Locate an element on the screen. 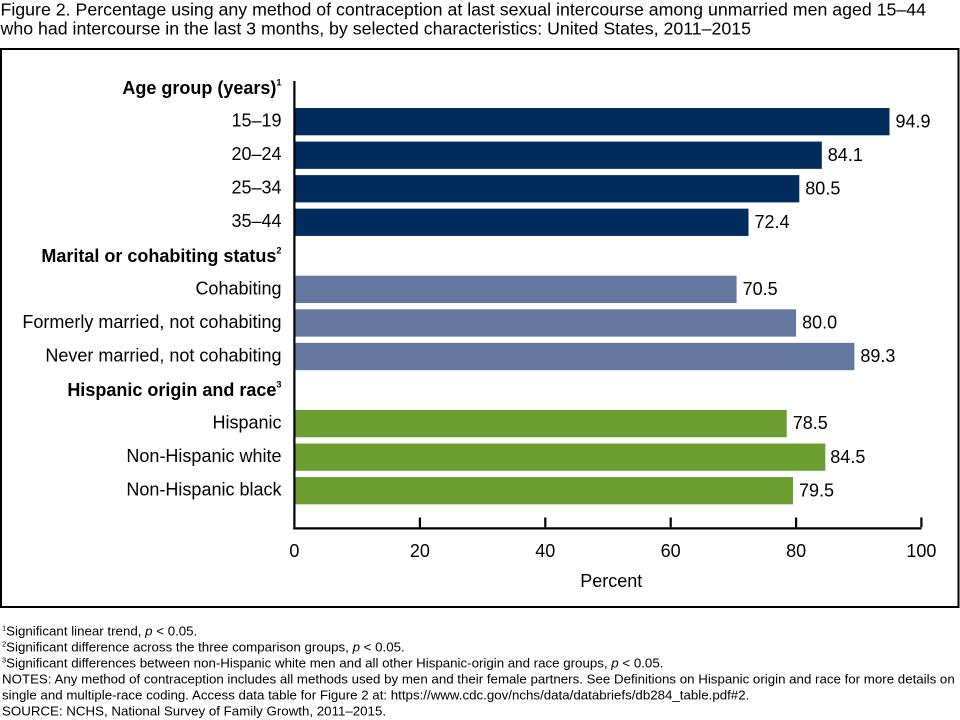 This screenshot has height=720, width=960. svg-text: 100 is located at coordinates (921, 551).